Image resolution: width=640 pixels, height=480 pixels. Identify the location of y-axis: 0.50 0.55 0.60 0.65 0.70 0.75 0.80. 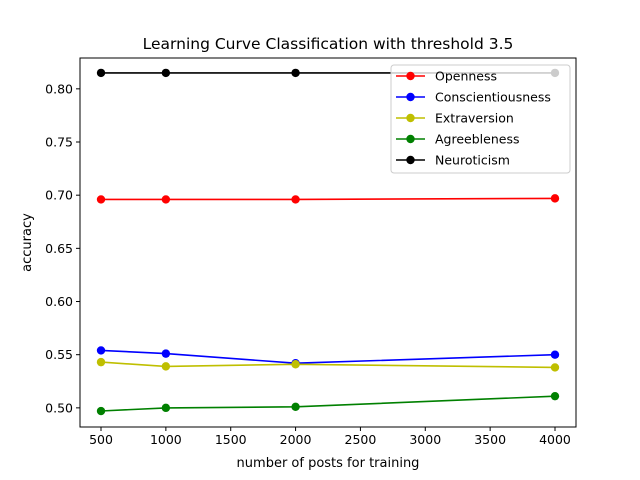
(62, 248).